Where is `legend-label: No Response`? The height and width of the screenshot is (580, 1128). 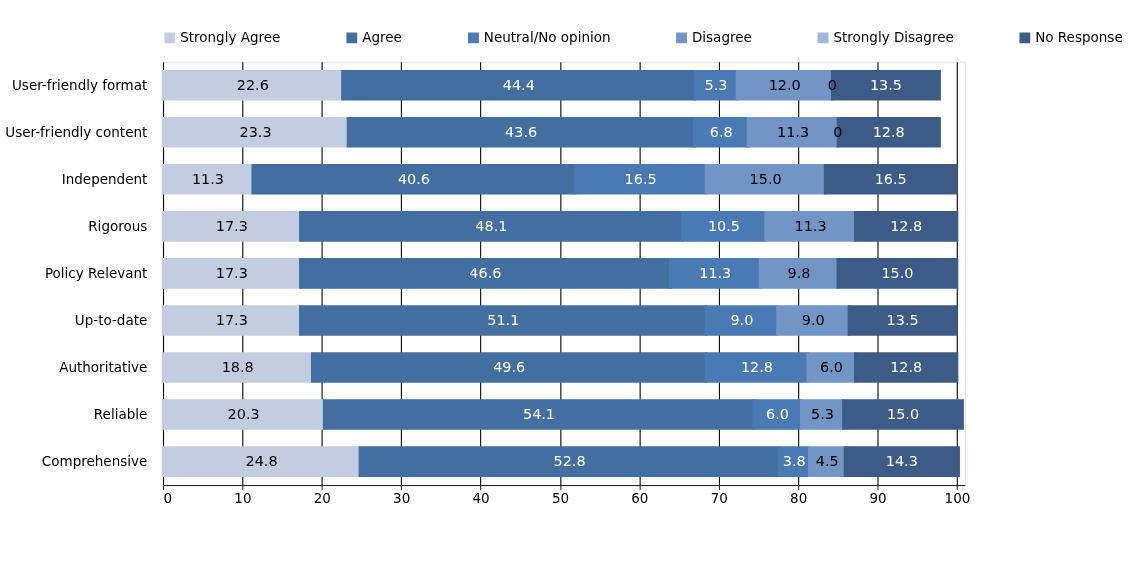
legend-label: No Response is located at coordinates (1079, 37).